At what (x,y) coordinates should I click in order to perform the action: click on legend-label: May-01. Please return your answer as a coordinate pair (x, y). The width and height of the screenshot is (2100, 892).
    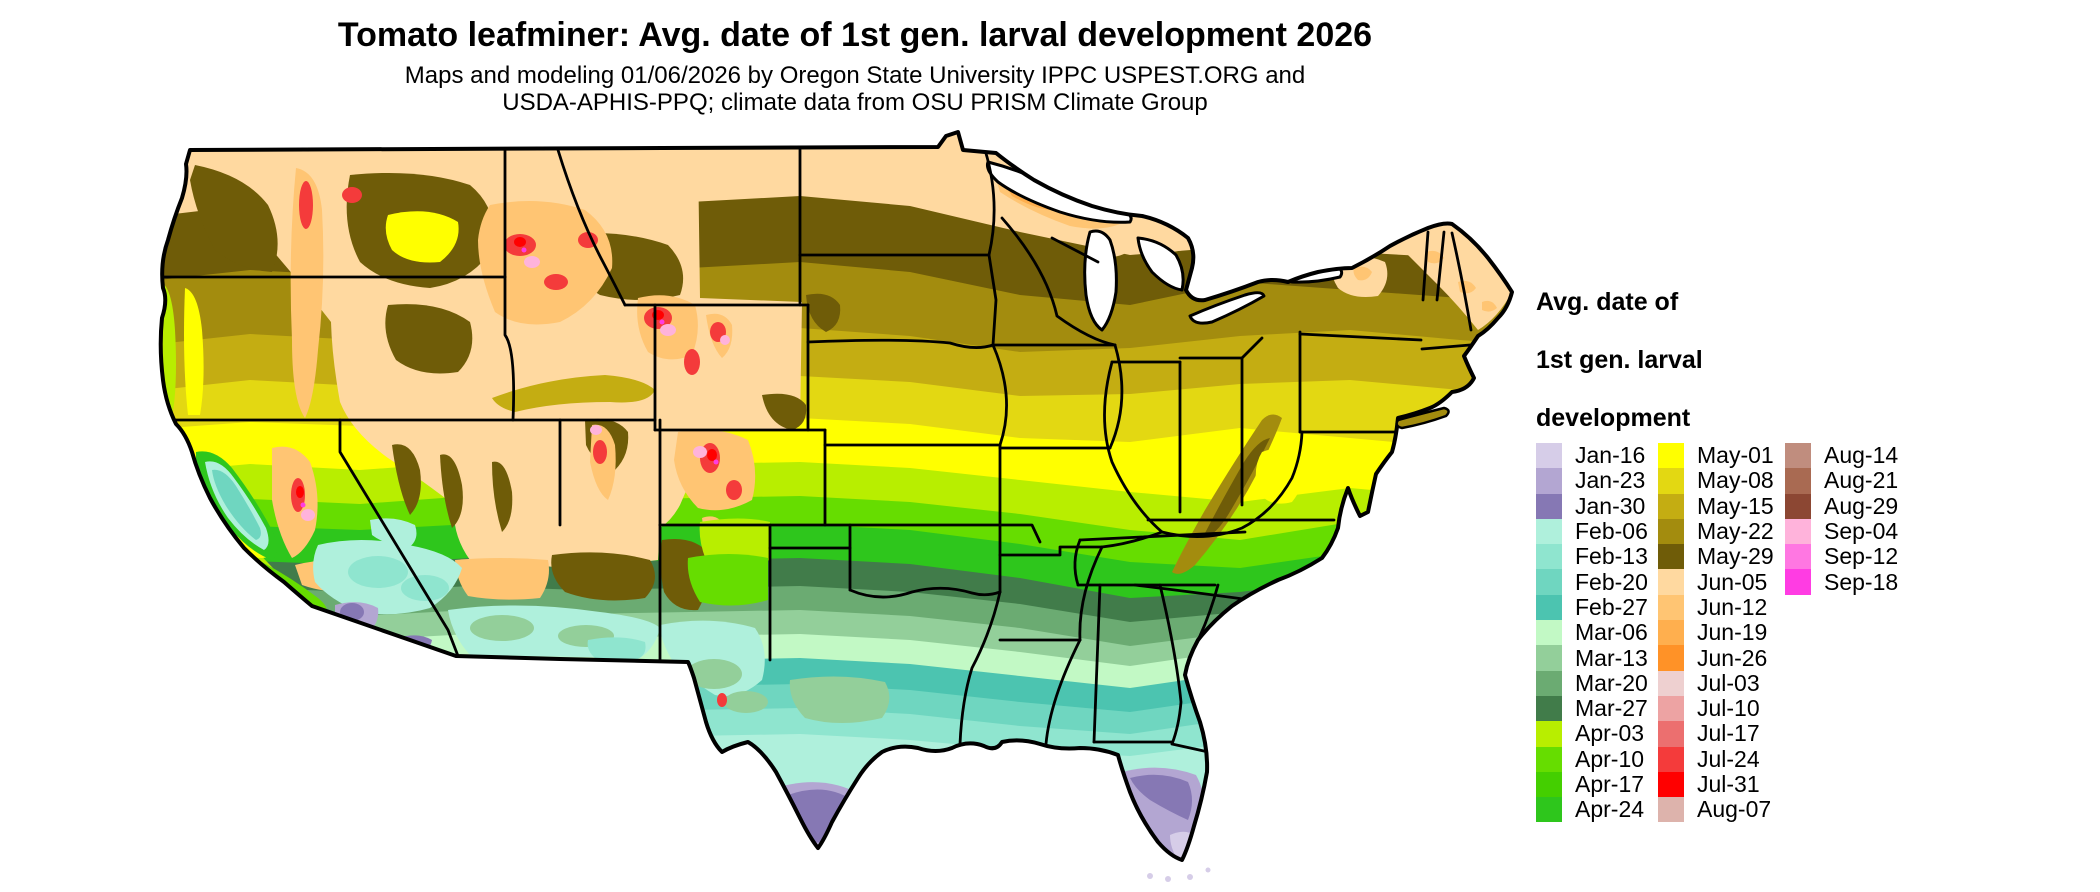
    Looking at the image, I should click on (1735, 455).